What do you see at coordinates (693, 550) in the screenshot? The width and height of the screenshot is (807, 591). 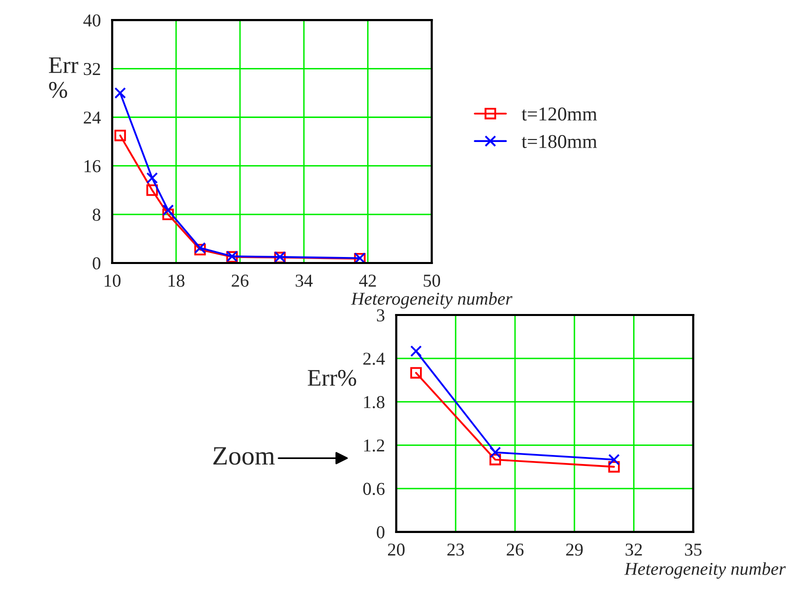 I see `x-tick-label: 35` at bounding box center [693, 550].